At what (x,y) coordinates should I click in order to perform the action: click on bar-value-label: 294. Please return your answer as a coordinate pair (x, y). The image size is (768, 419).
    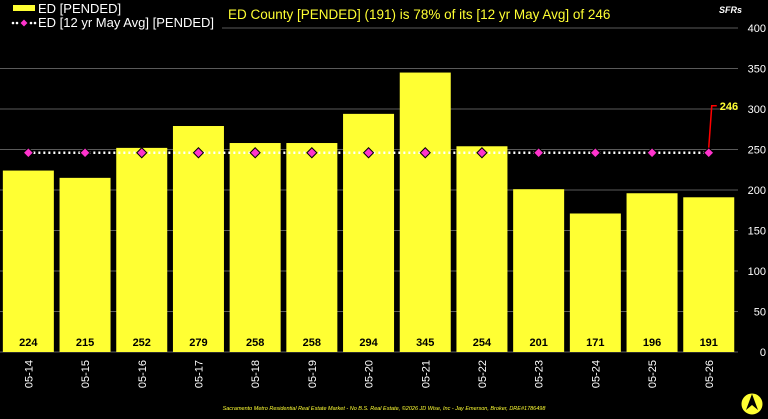
    Looking at the image, I should click on (368, 343).